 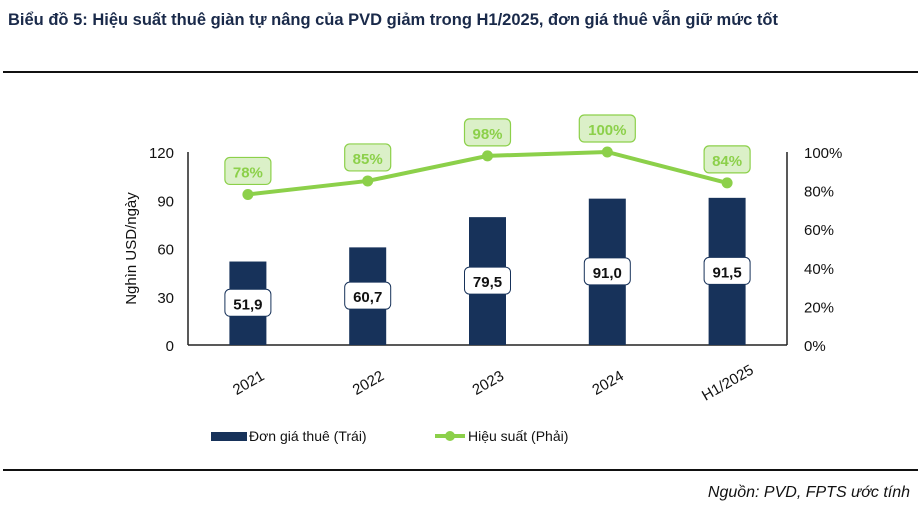 I want to click on legend-bar-swatch, so click(x=229, y=436).